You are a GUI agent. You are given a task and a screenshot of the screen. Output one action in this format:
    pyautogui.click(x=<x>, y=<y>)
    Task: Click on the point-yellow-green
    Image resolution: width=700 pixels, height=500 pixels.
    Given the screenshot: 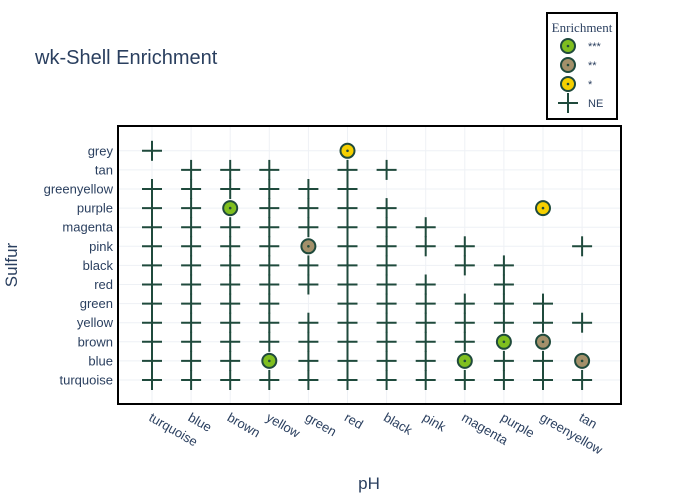 What is the action you would take?
    pyautogui.click(x=269, y=303)
    